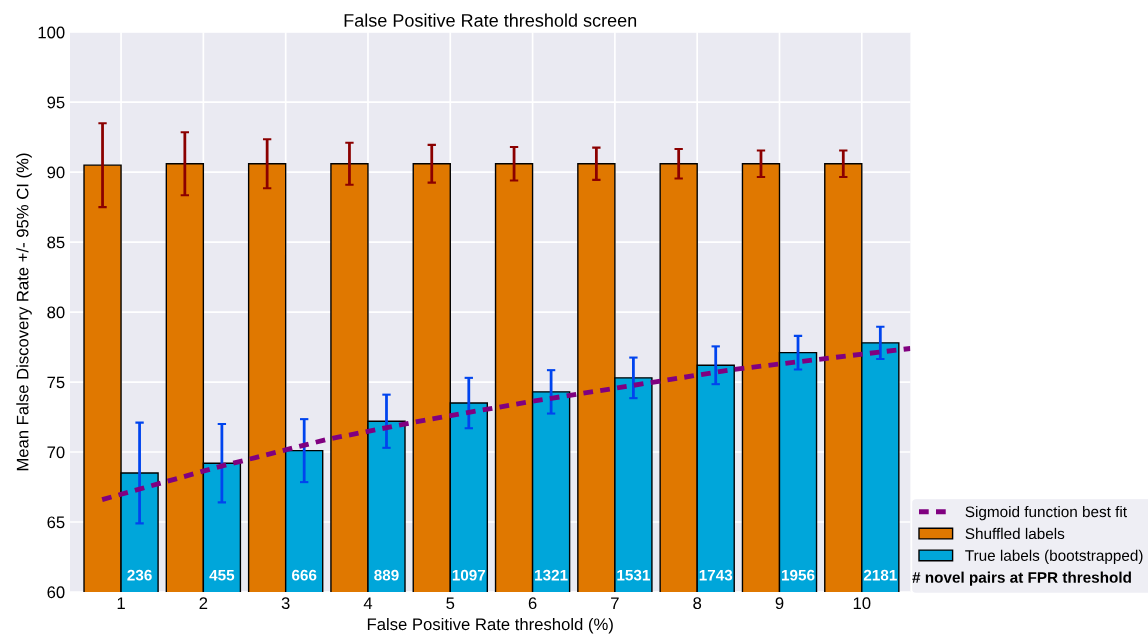 The height and width of the screenshot is (639, 1148). What do you see at coordinates (779, 603) in the screenshot?
I see `x-tick-label: 9` at bounding box center [779, 603].